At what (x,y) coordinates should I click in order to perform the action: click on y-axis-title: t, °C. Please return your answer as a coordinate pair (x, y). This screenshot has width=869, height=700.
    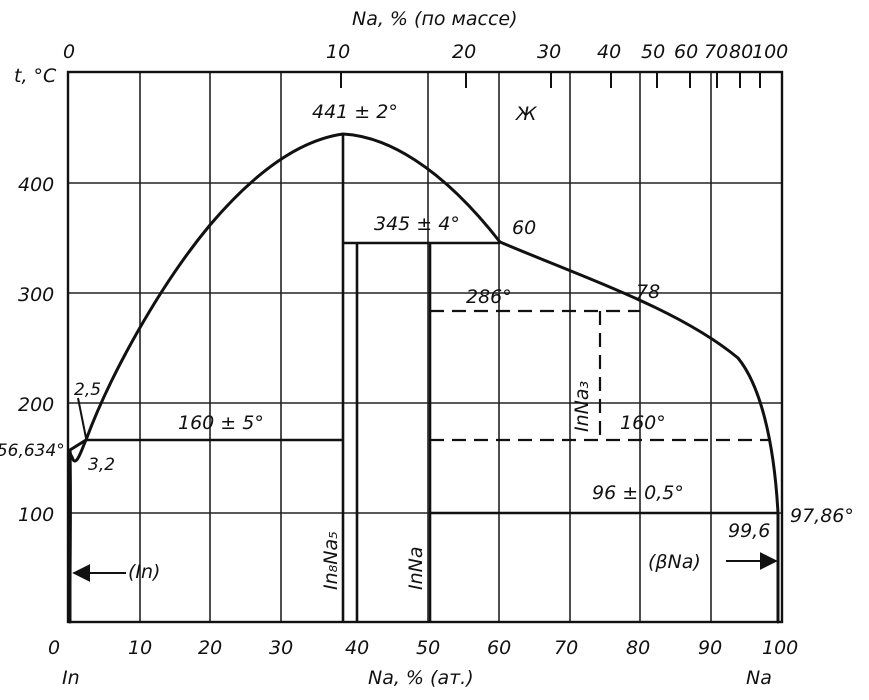
    Looking at the image, I should click on (35, 76).